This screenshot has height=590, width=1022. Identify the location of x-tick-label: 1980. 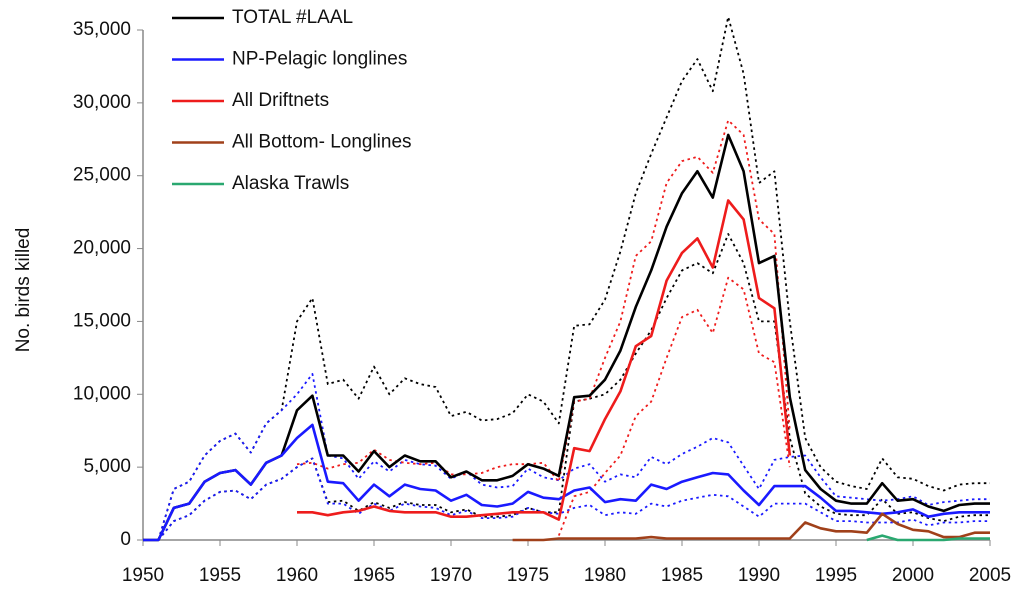
(605, 575).